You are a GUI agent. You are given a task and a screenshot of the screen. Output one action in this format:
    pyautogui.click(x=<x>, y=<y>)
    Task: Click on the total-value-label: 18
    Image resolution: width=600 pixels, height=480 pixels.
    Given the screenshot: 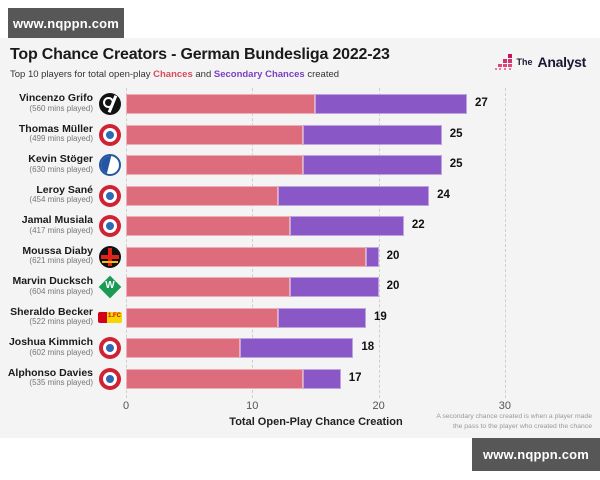 What is the action you would take?
    pyautogui.click(x=368, y=347)
    